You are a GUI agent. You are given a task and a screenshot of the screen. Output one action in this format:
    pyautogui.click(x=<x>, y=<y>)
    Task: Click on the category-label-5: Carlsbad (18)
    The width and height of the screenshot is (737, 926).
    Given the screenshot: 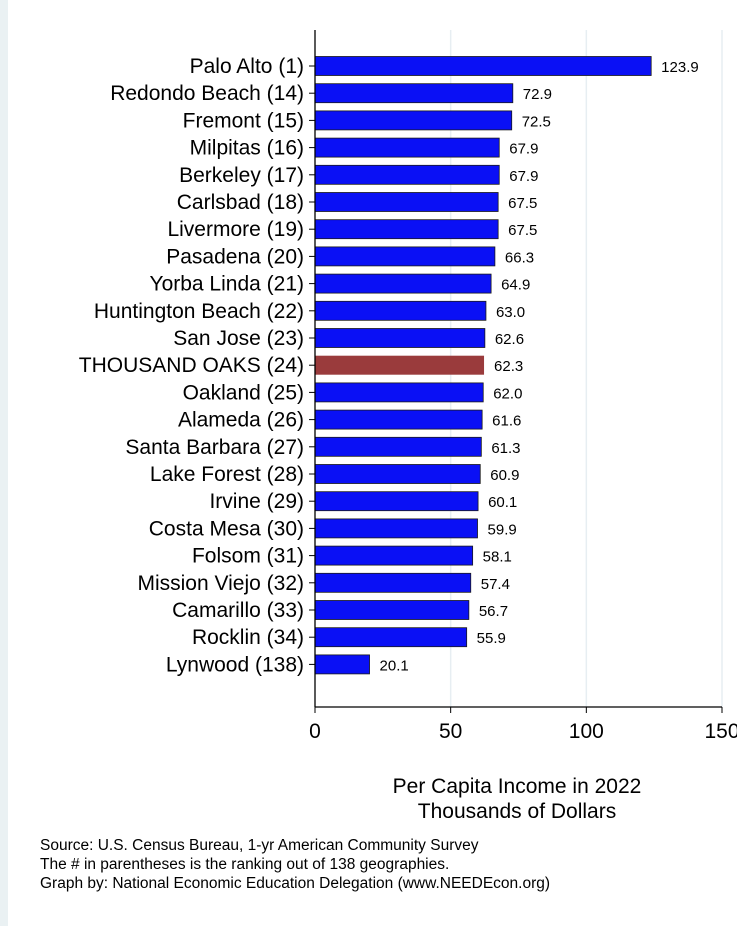 What is the action you would take?
    pyautogui.click(x=240, y=202)
    